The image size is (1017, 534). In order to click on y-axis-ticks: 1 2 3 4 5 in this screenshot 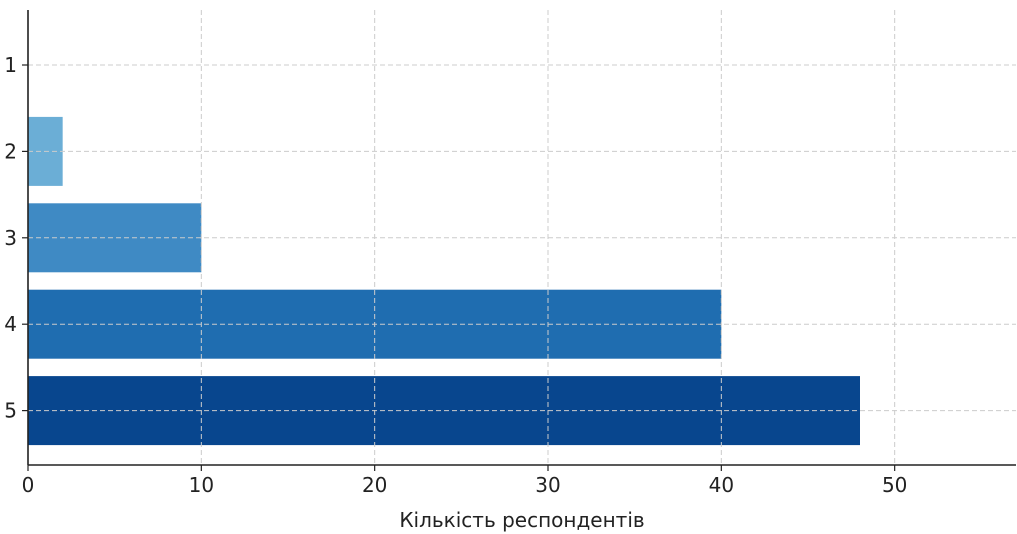, I will do `click(16, 238)`.